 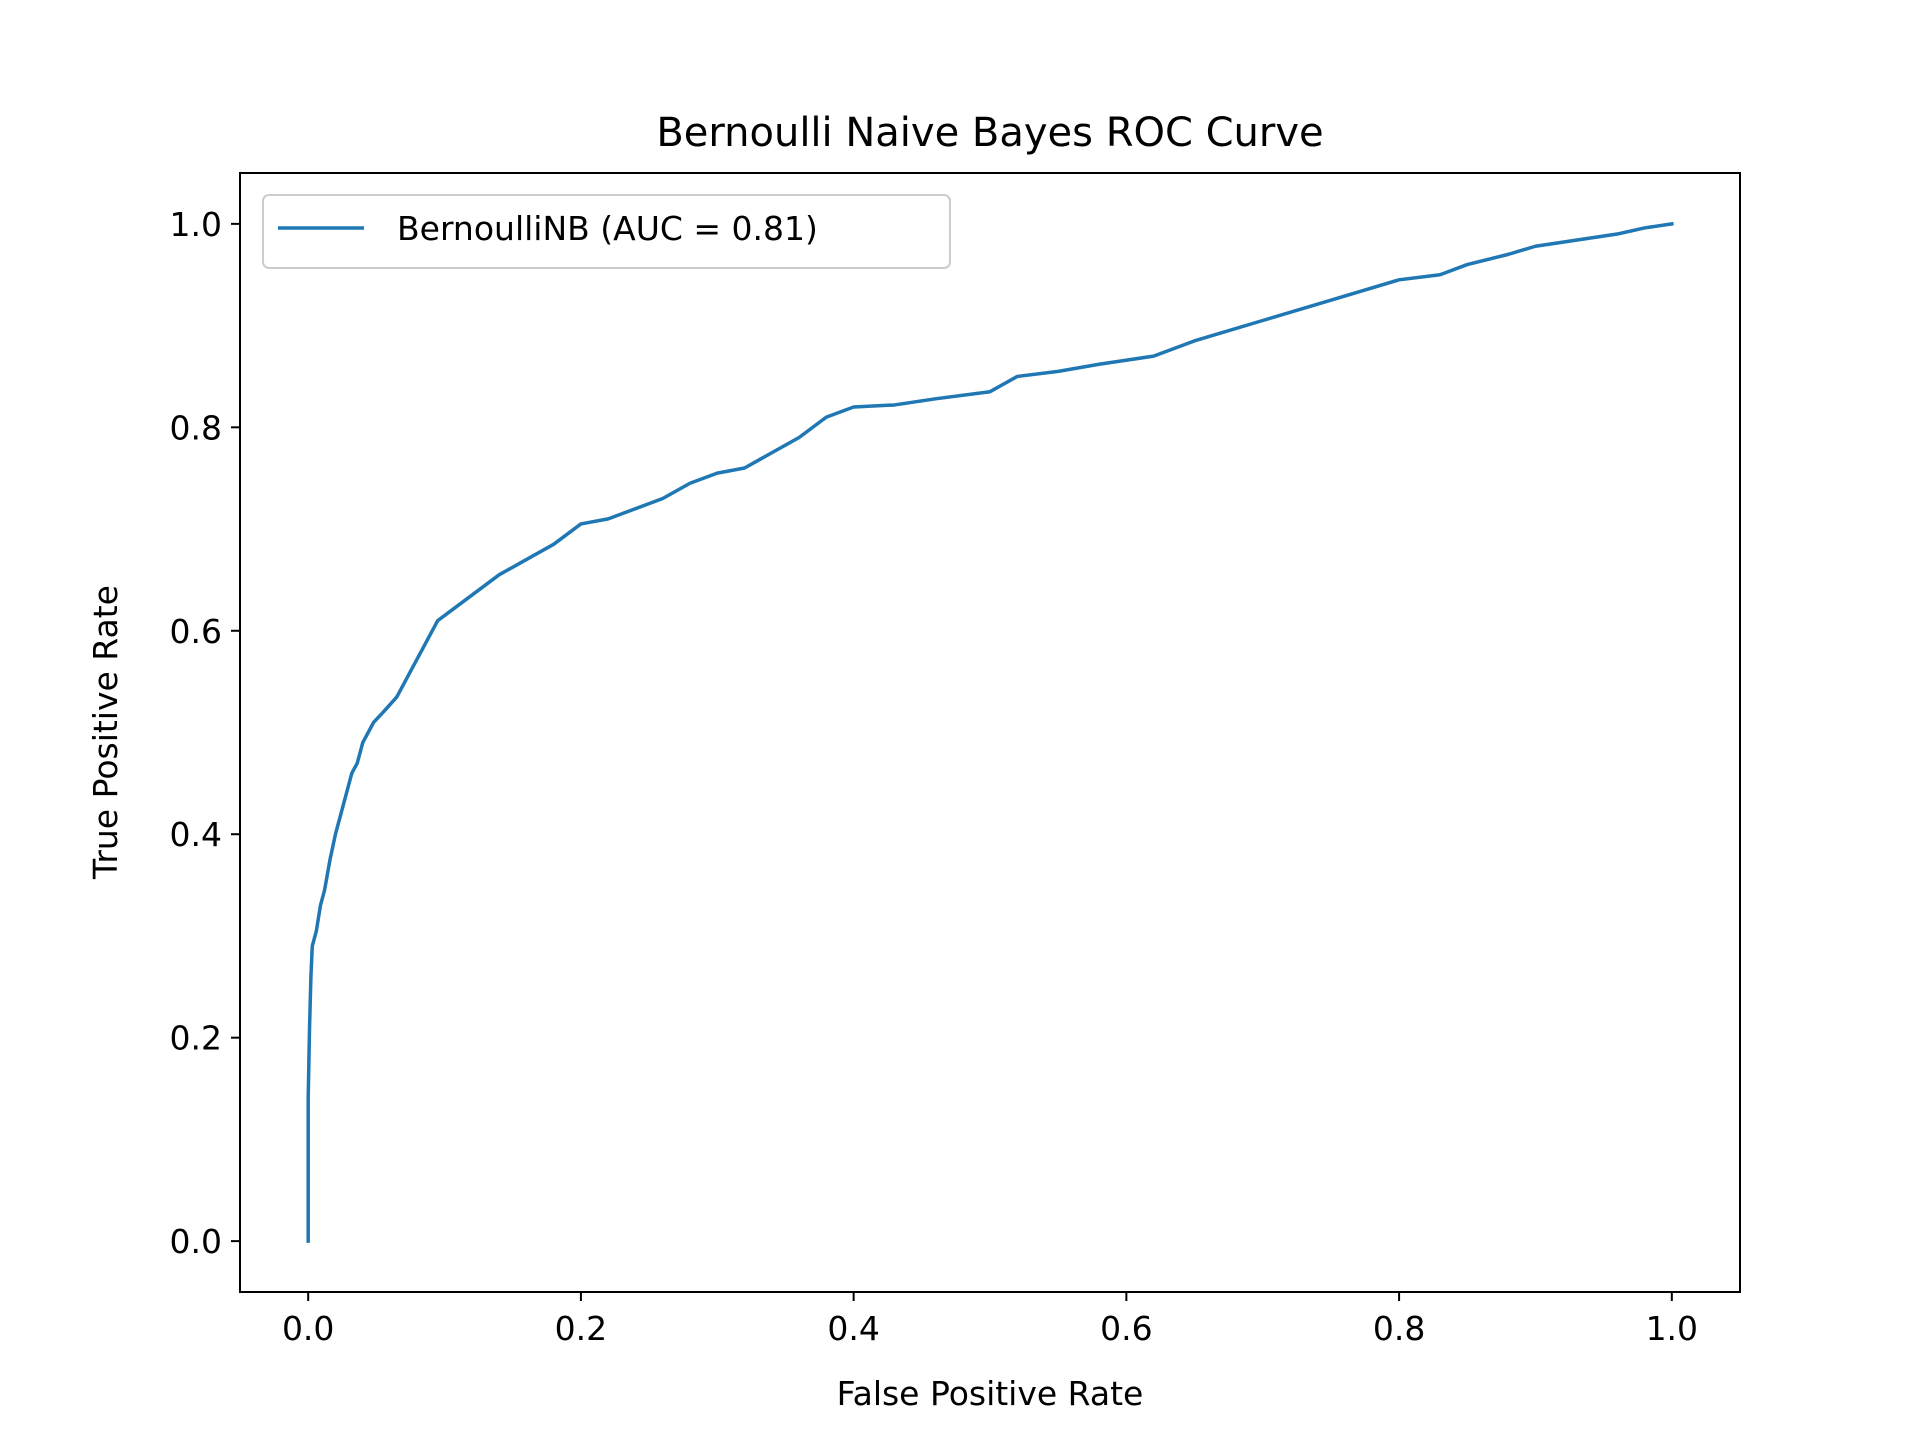 What do you see at coordinates (990, 1320) in the screenshot?
I see `x-axis-ticks: 0.0 0.2 0.4 0.6 0.8 1.0` at bounding box center [990, 1320].